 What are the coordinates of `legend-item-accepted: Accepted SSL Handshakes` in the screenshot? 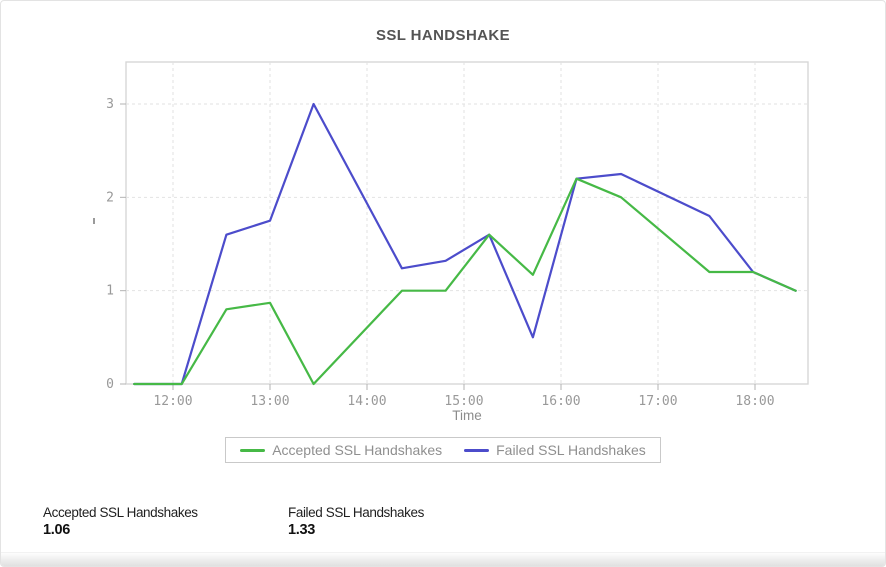 It's located at (341, 450).